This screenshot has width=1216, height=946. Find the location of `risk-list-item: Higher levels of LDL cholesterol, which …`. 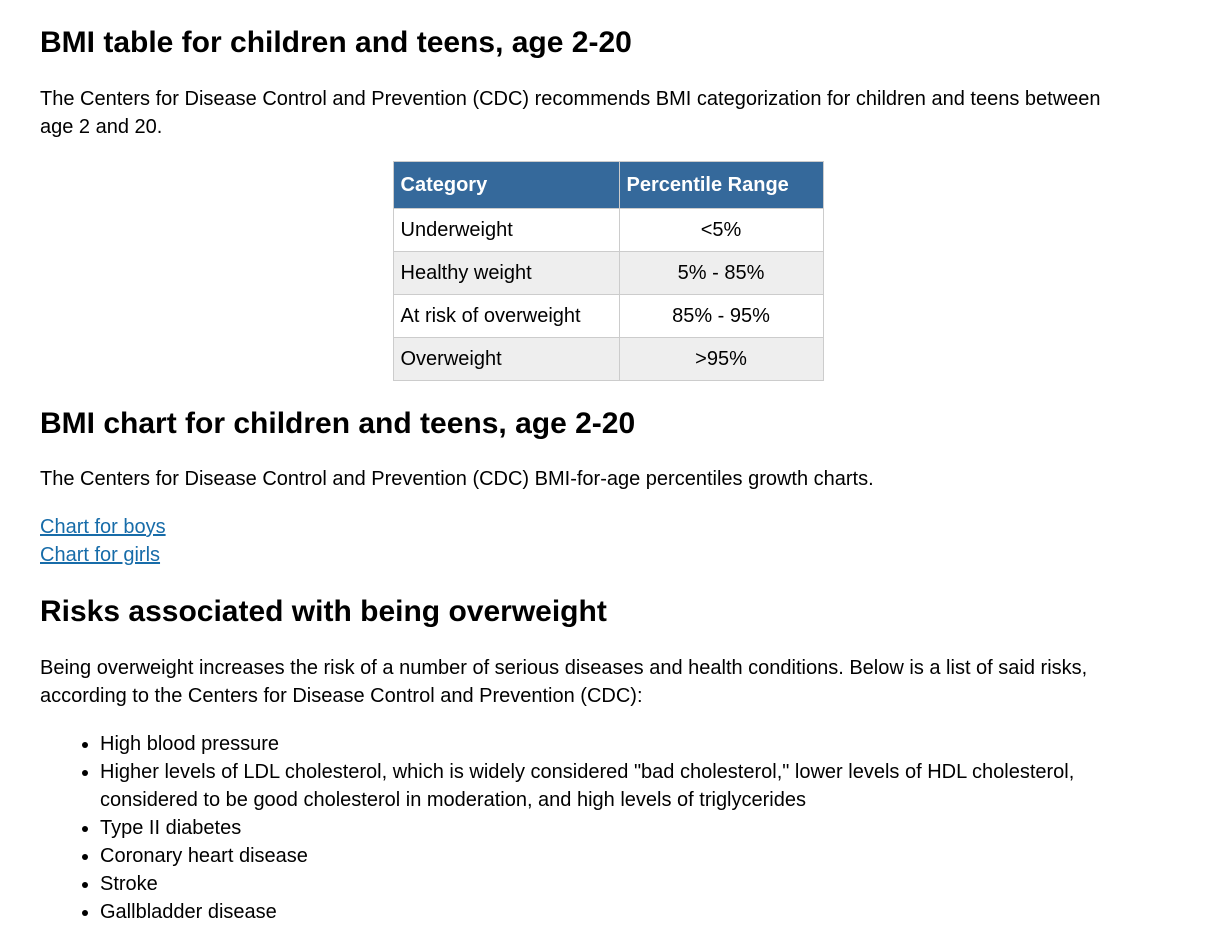

risk-list-item: Higher levels of LDL cholesterol, which … is located at coordinates (638, 786).